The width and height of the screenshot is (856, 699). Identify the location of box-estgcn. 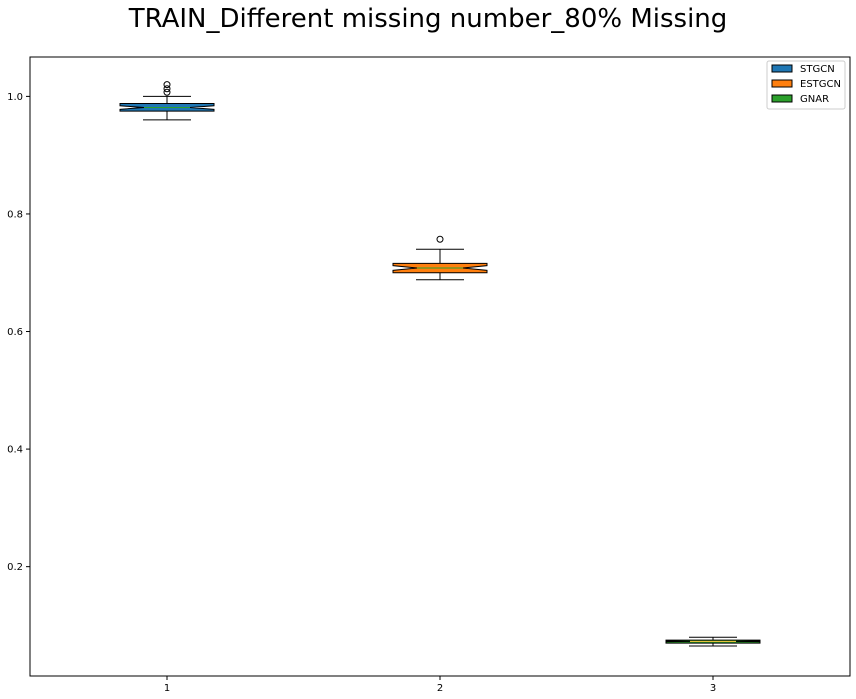
(440, 258).